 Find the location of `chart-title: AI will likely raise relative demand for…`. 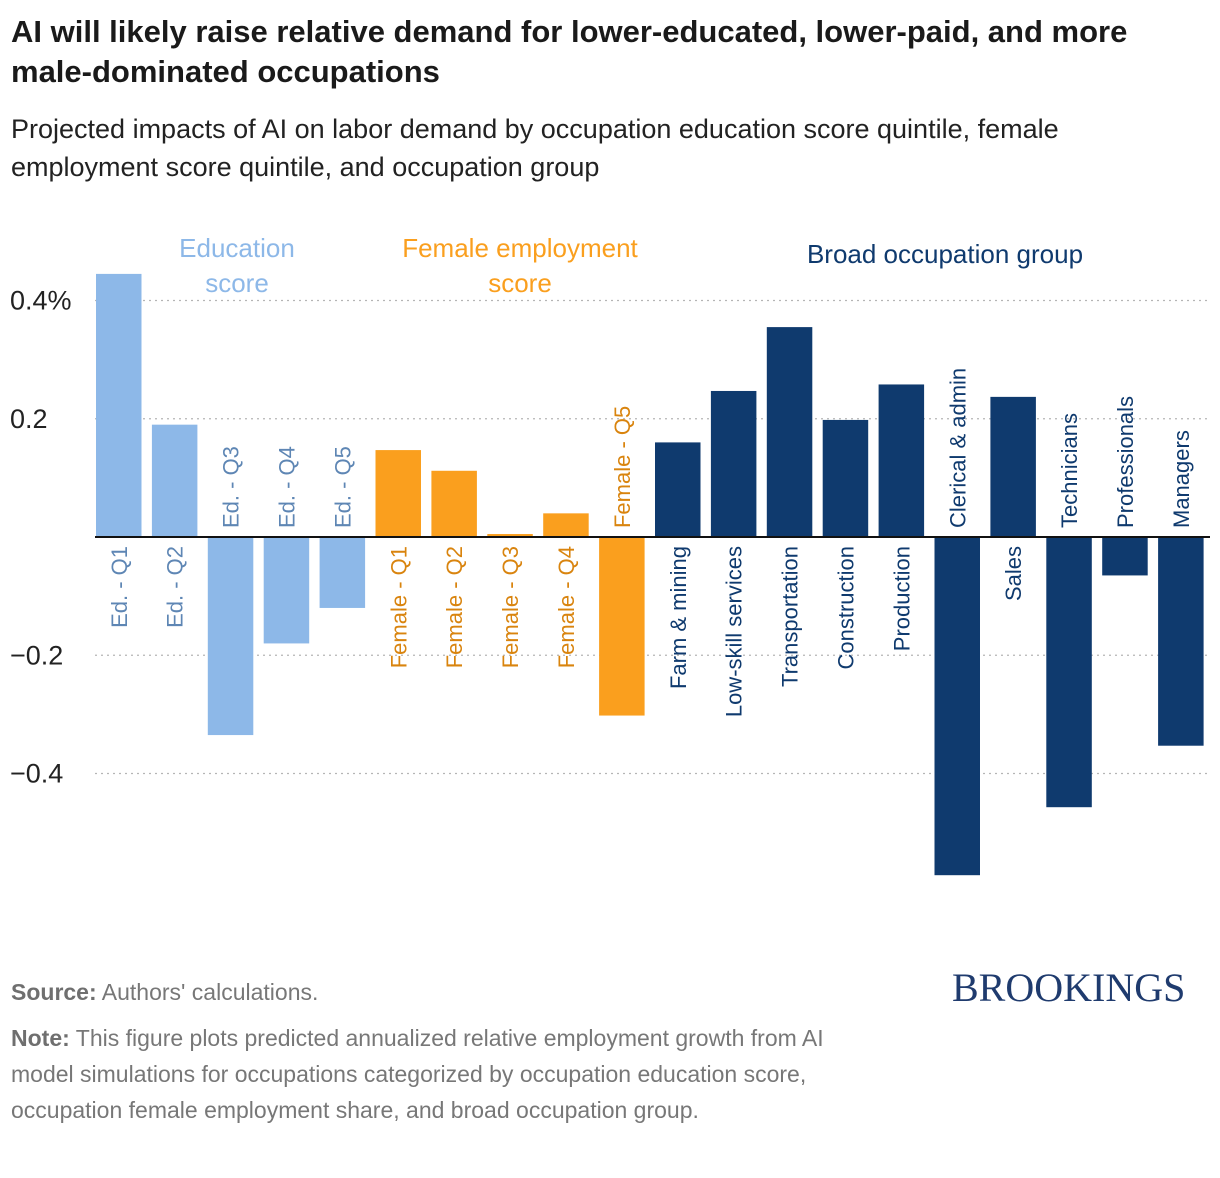

chart-title: AI will likely raise relative demand for… is located at coordinates (569, 51).